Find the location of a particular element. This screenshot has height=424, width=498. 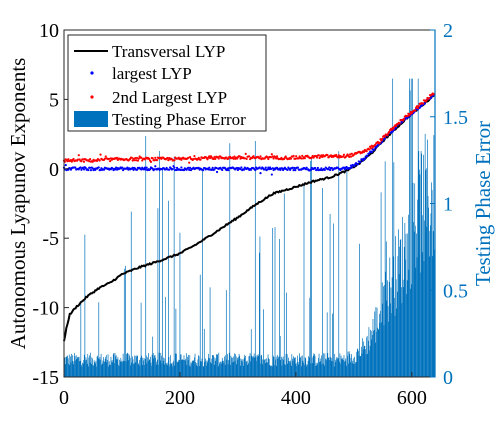

legend-label-second: 2nd Largest LYP is located at coordinates (169, 97).